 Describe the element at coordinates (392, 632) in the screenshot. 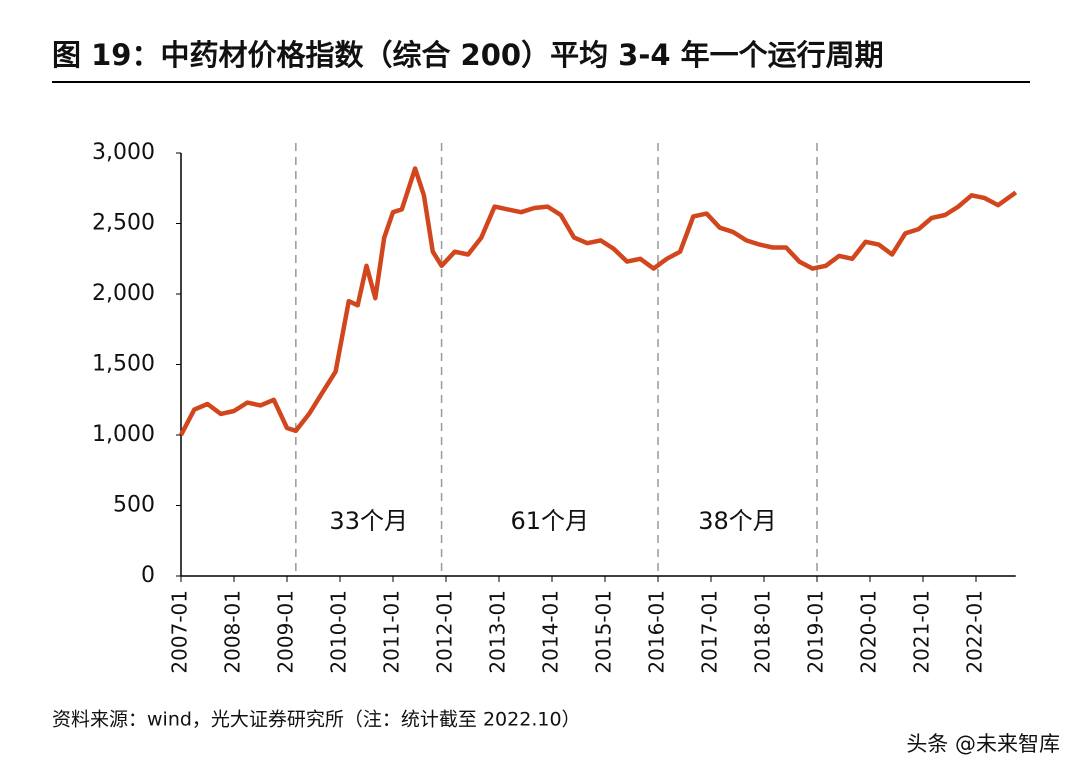

I see `x-tick-label: 2011-01` at that location.